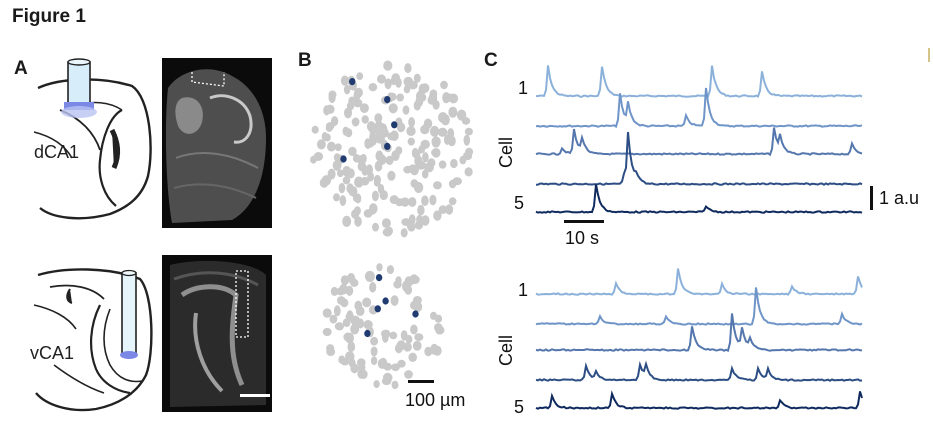  Describe the element at coordinates (92, 139) in the screenshot. I see `dorsal-brain-schematic` at that location.